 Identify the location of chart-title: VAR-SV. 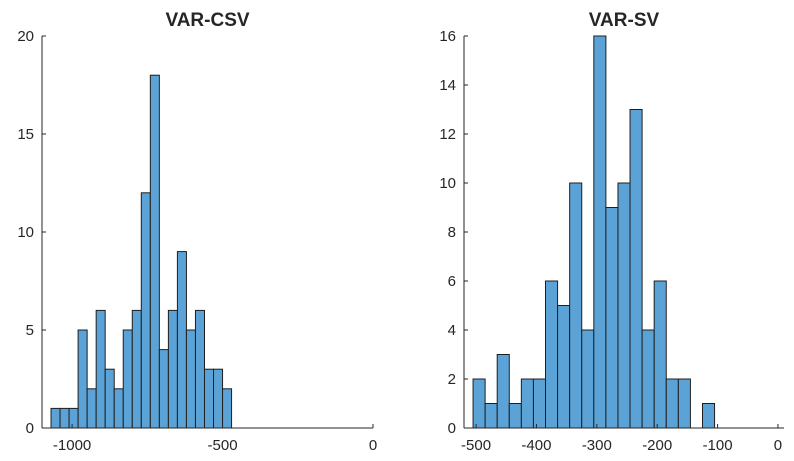
(624, 20).